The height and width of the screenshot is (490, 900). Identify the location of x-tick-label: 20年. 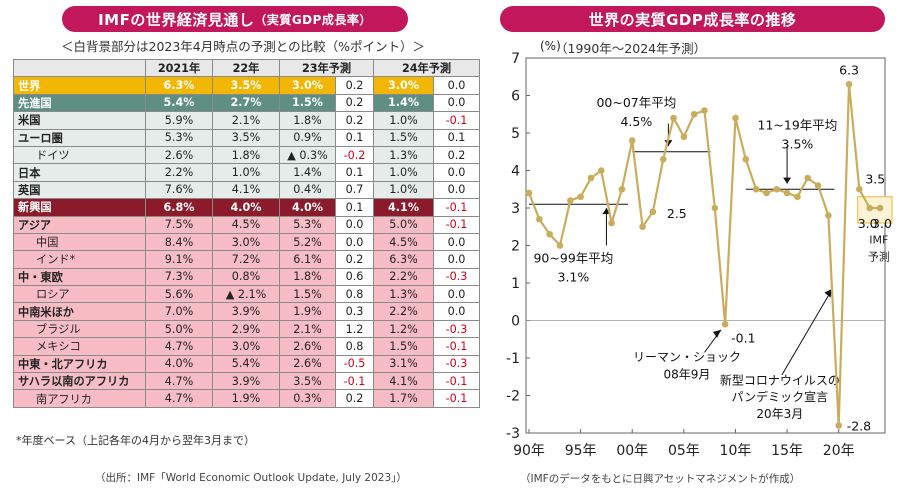
(839, 451).